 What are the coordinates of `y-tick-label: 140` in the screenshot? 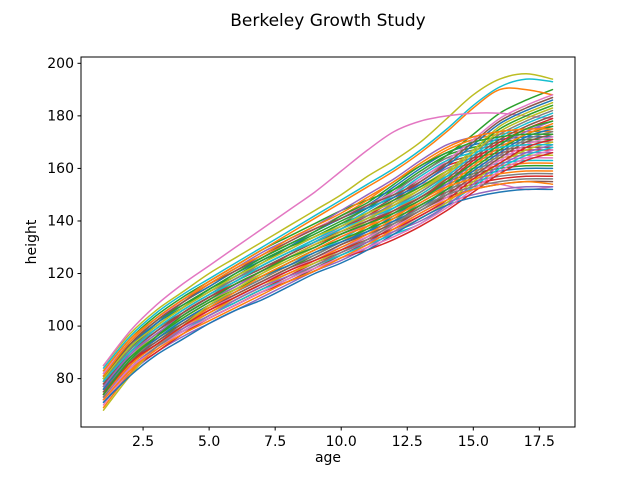 It's located at (60, 221).